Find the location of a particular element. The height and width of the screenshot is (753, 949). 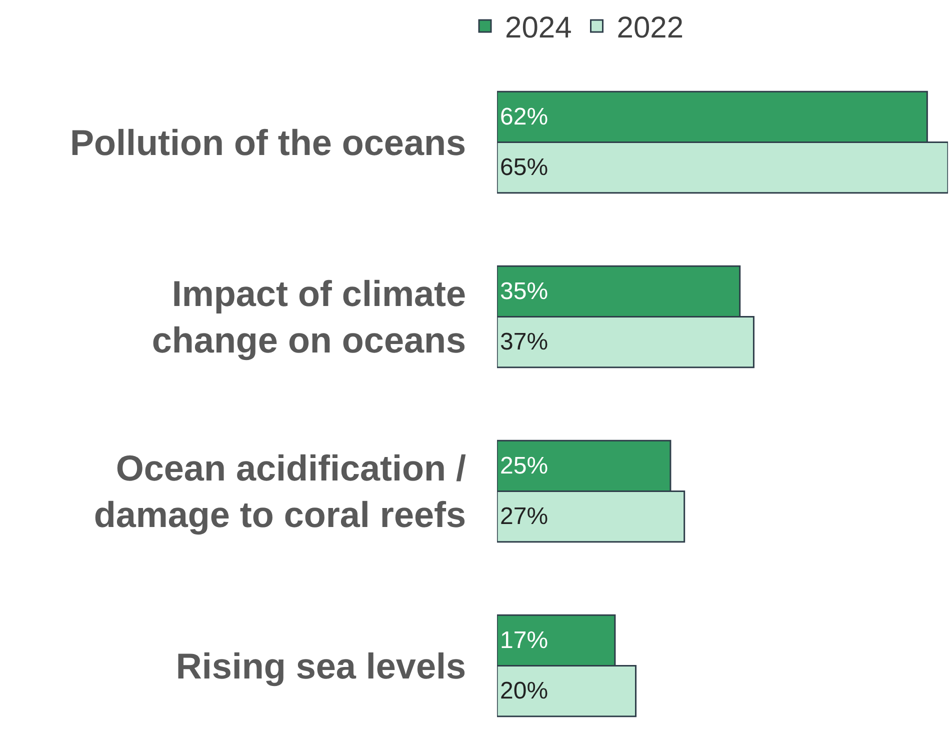

data-label: 62% is located at coordinates (524, 116).